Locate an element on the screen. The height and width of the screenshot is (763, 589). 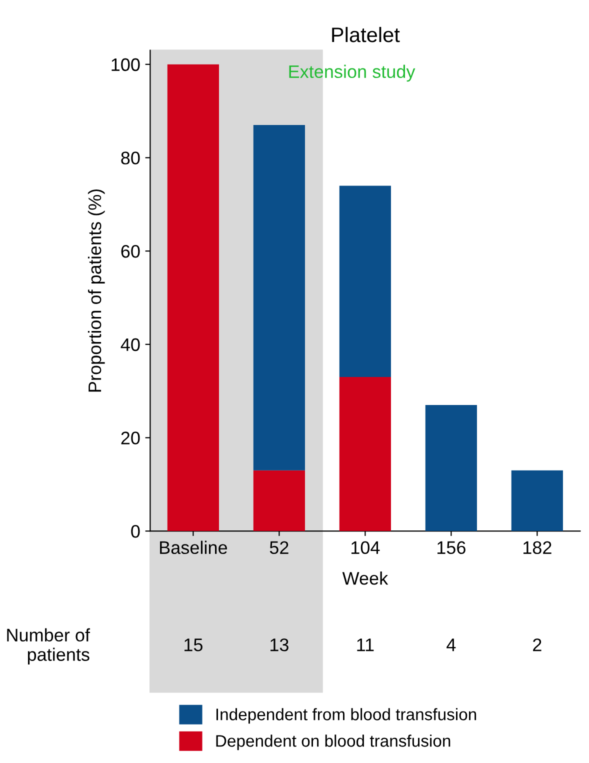
legend-label: Independent from blood transfusion is located at coordinates (346, 716).